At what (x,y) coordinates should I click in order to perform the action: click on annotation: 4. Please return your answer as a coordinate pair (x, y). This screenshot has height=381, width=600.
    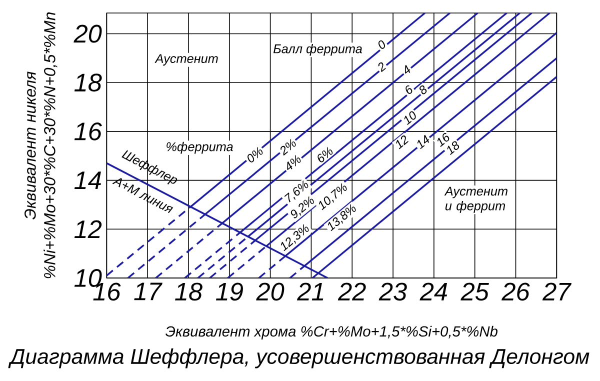
    Looking at the image, I should click on (407, 69).